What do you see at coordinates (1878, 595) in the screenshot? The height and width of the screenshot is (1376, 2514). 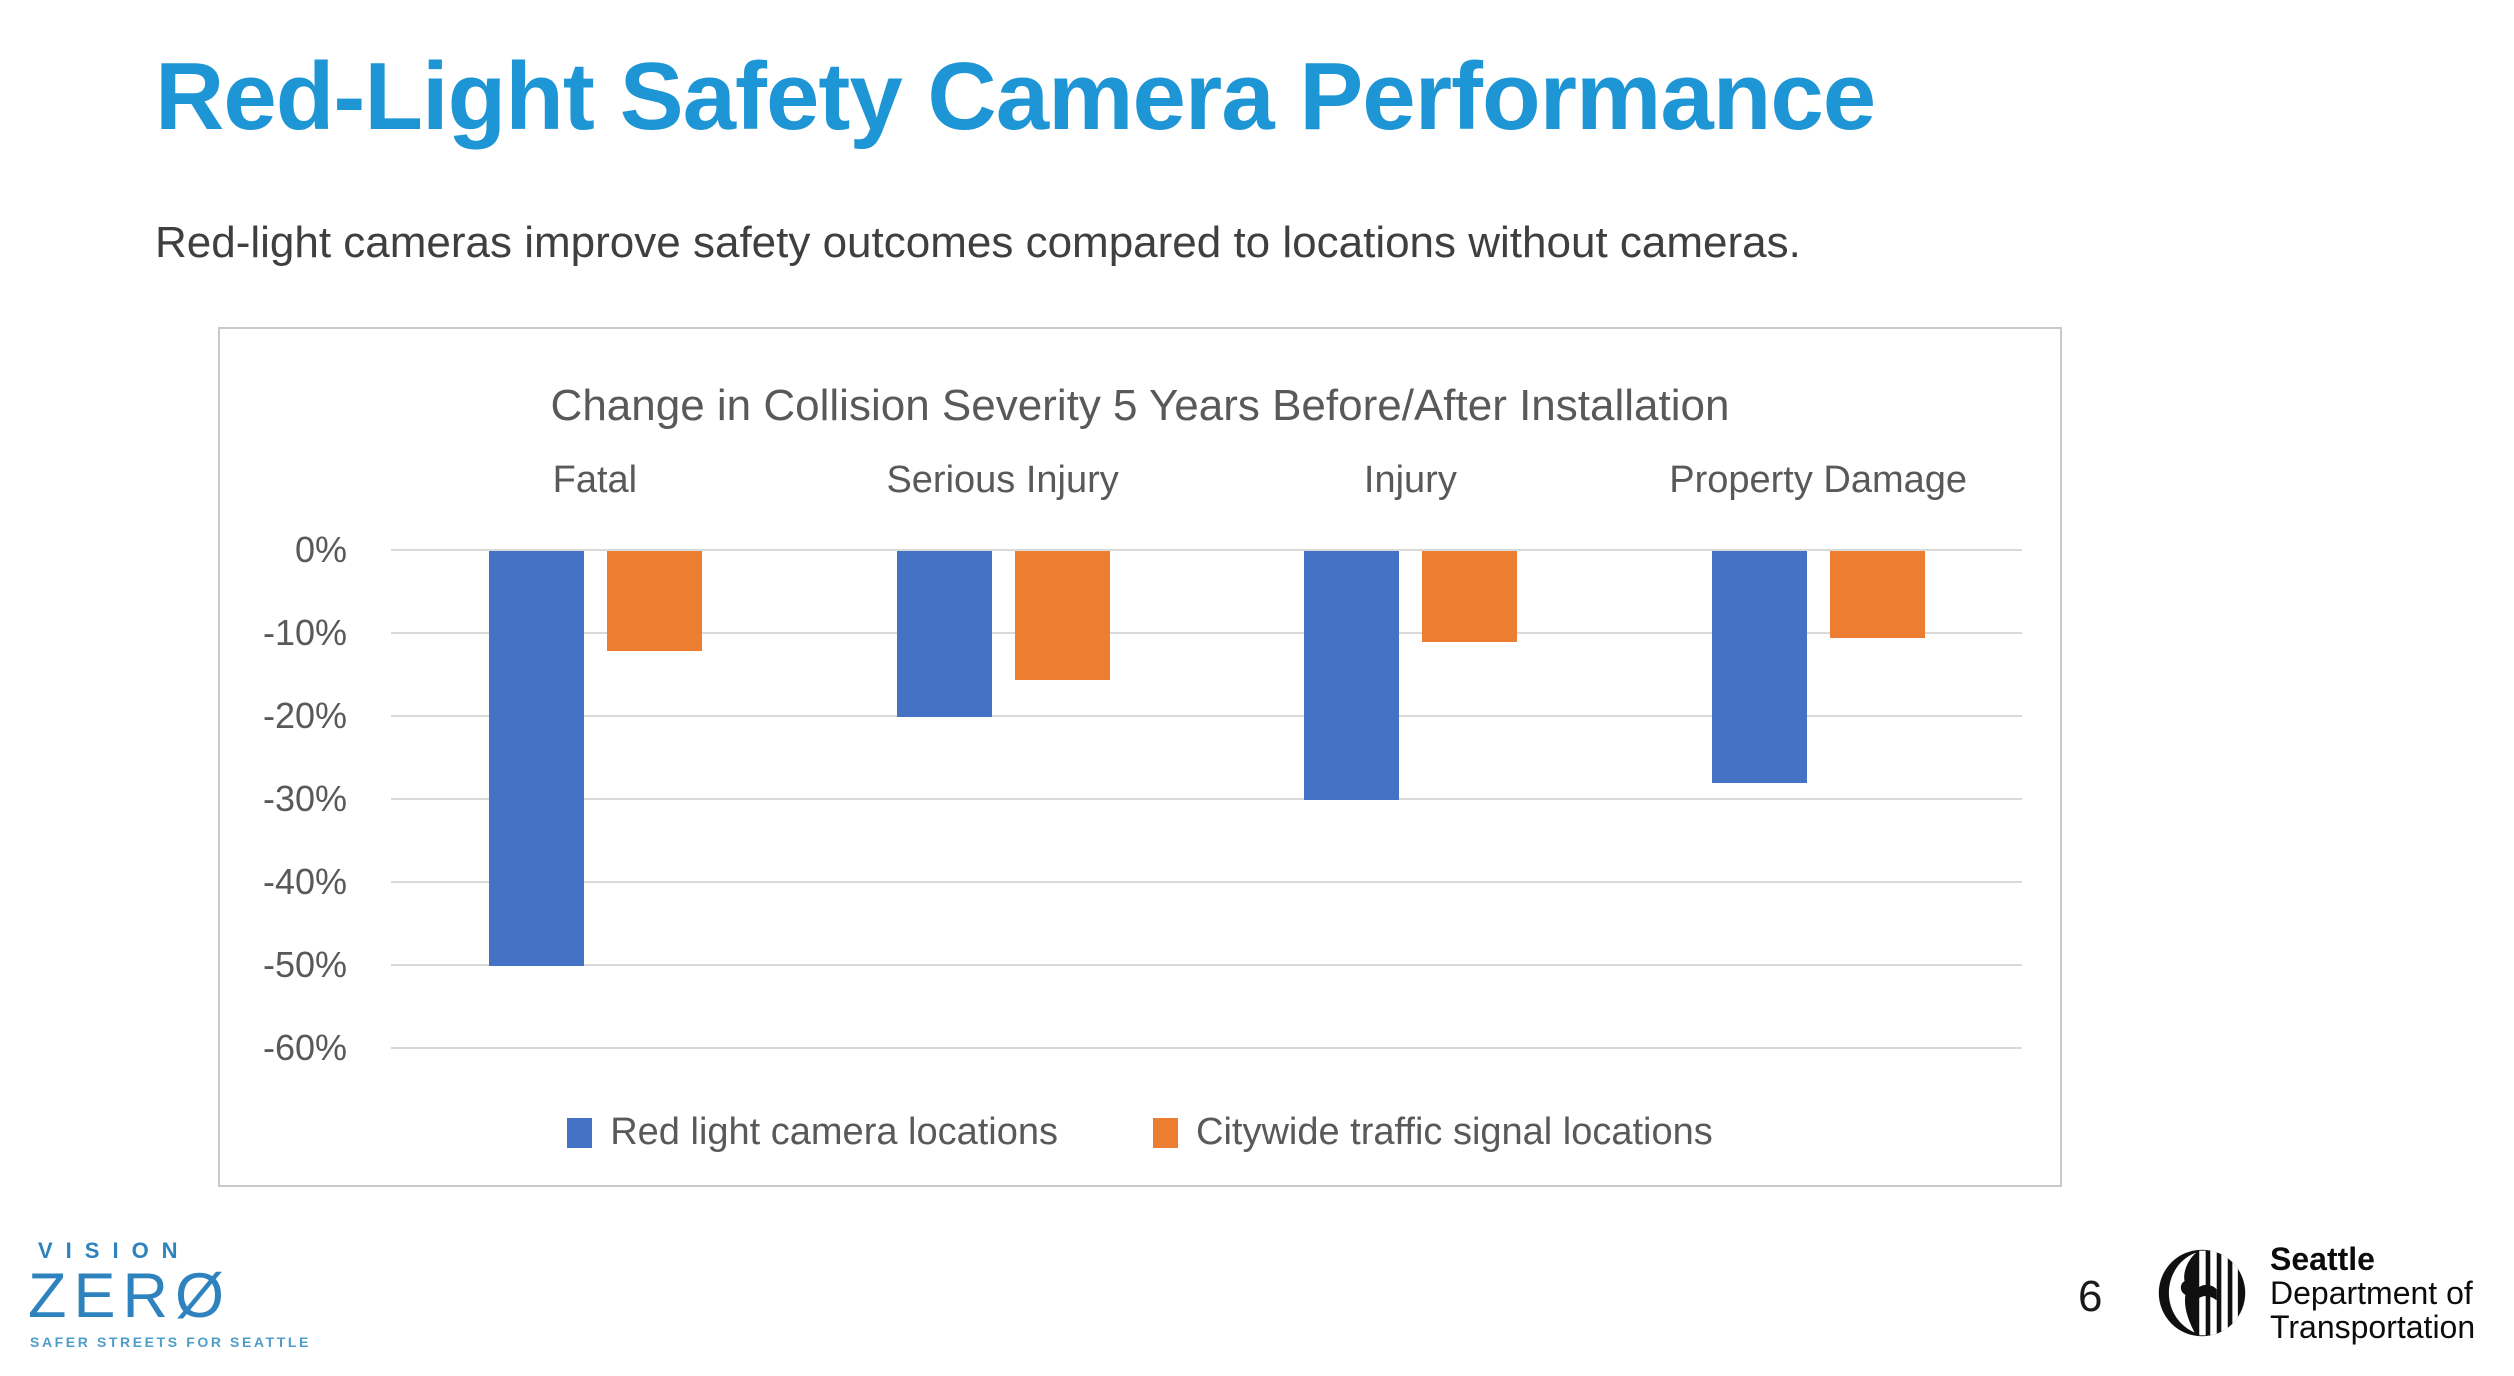 I see `bar-citywide-property-damage` at bounding box center [1878, 595].